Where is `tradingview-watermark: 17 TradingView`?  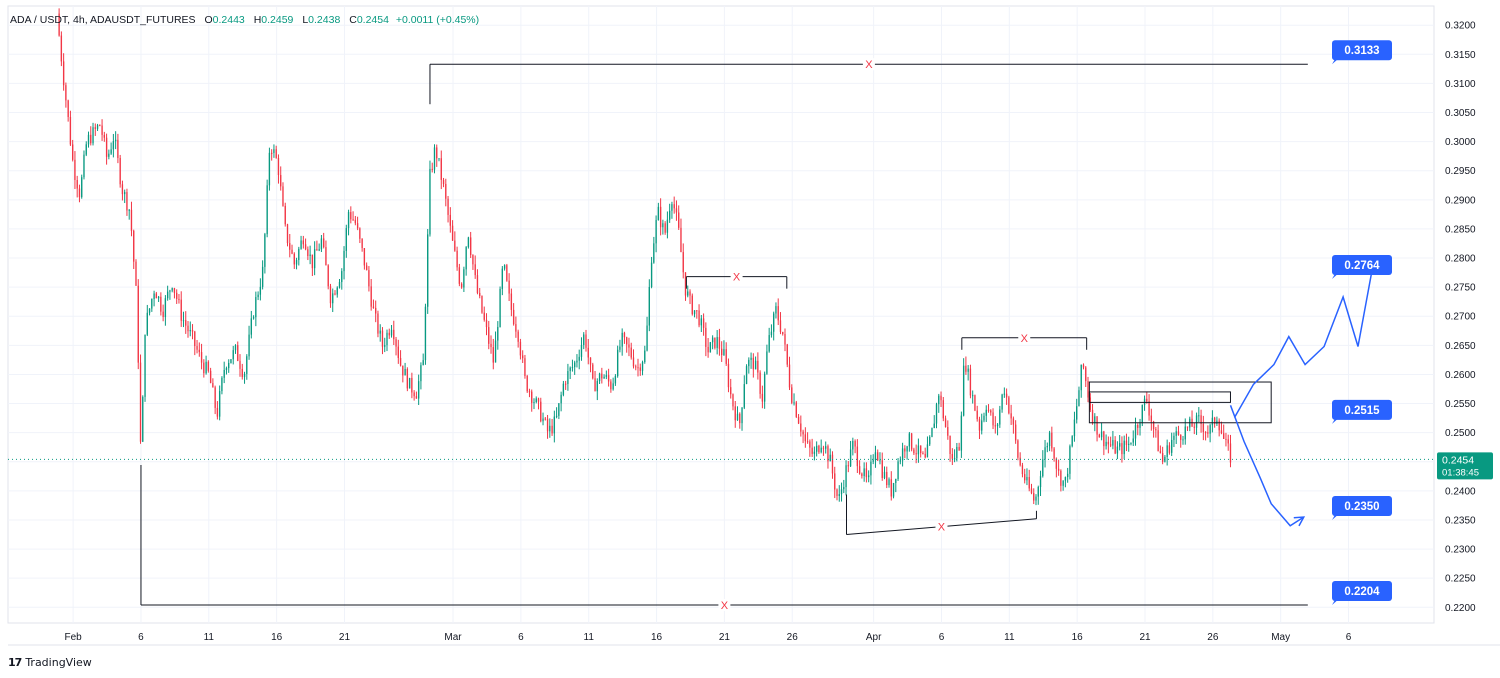 tradingview-watermark: 17 TradingView is located at coordinates (50, 662).